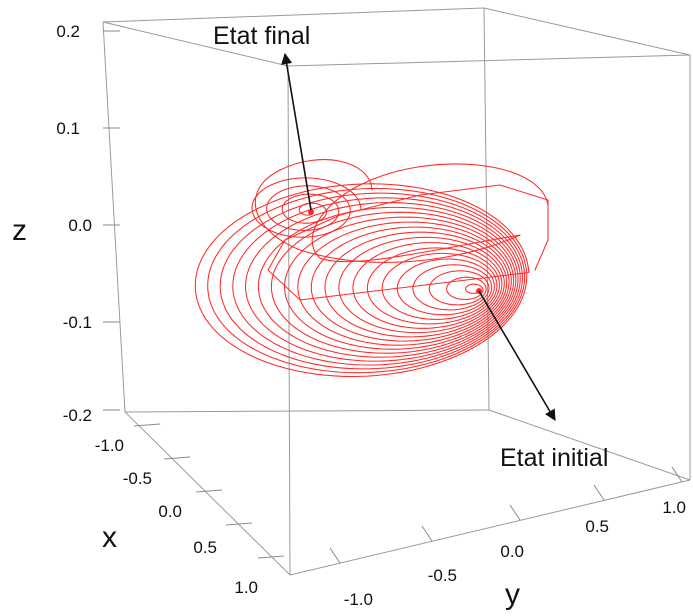 Image resolution: width=693 pixels, height=616 pixels. I want to click on z-tick-label: 0.1, so click(68, 128).